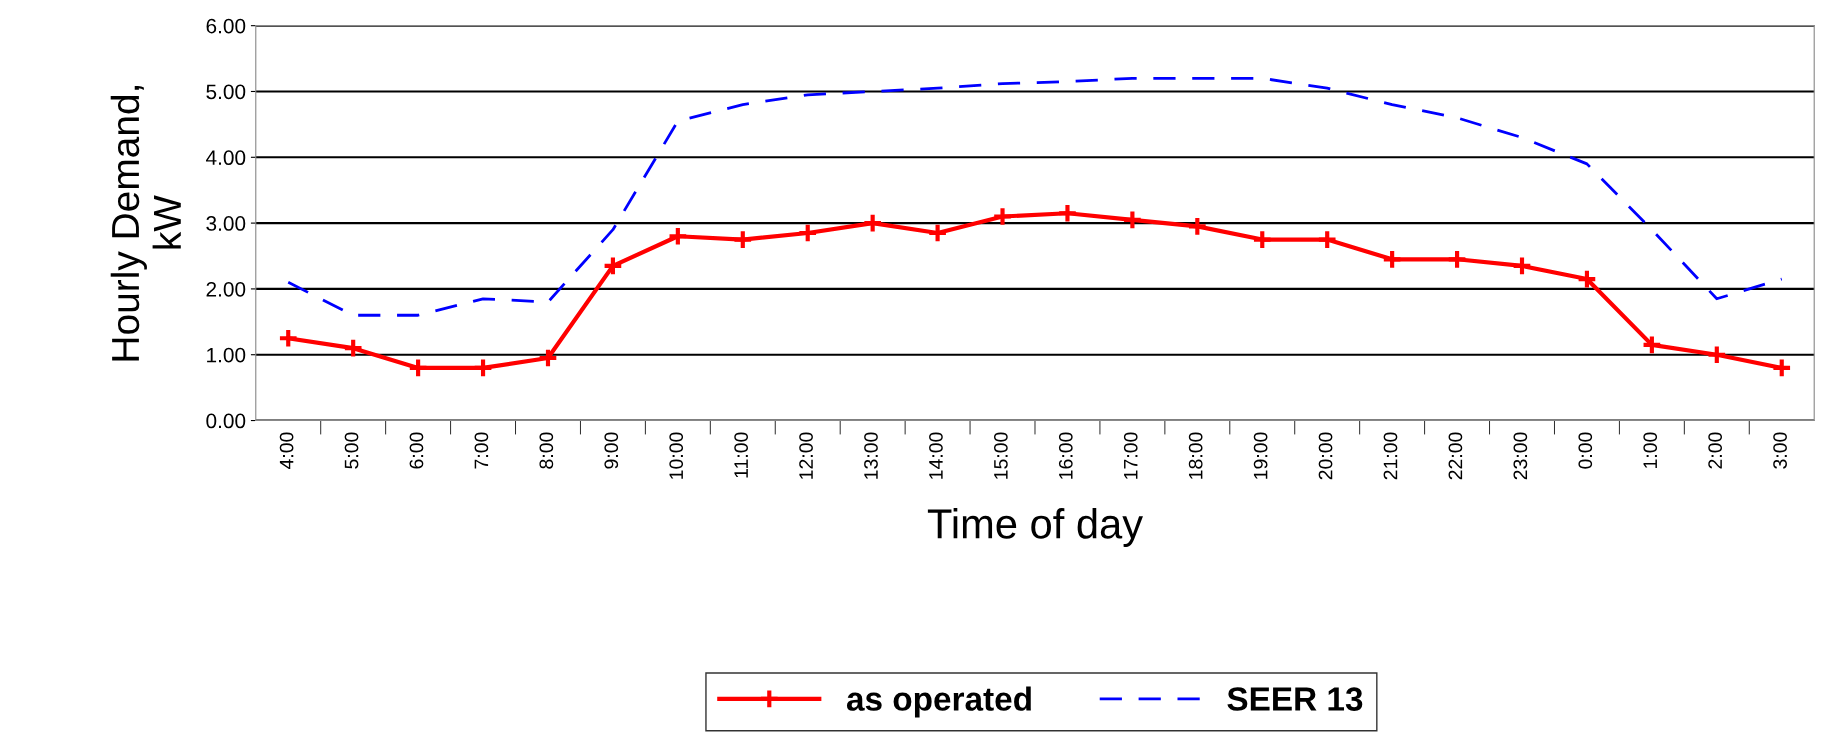  I want to click on y-tick-label: 5.00, so click(226, 92).